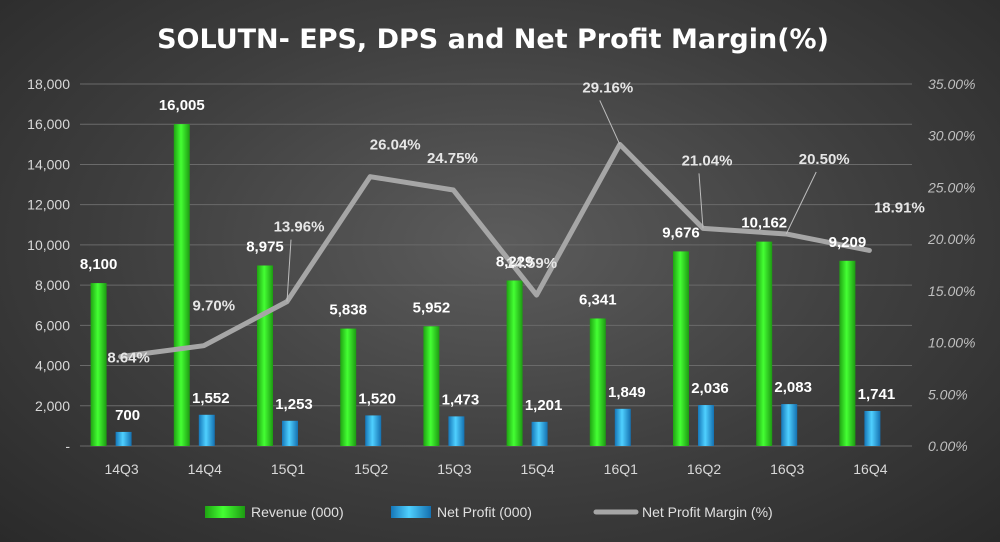 This screenshot has height=542, width=1000. Describe the element at coordinates (787, 469) in the screenshot. I see `x-tick-label: 16Q3` at that location.